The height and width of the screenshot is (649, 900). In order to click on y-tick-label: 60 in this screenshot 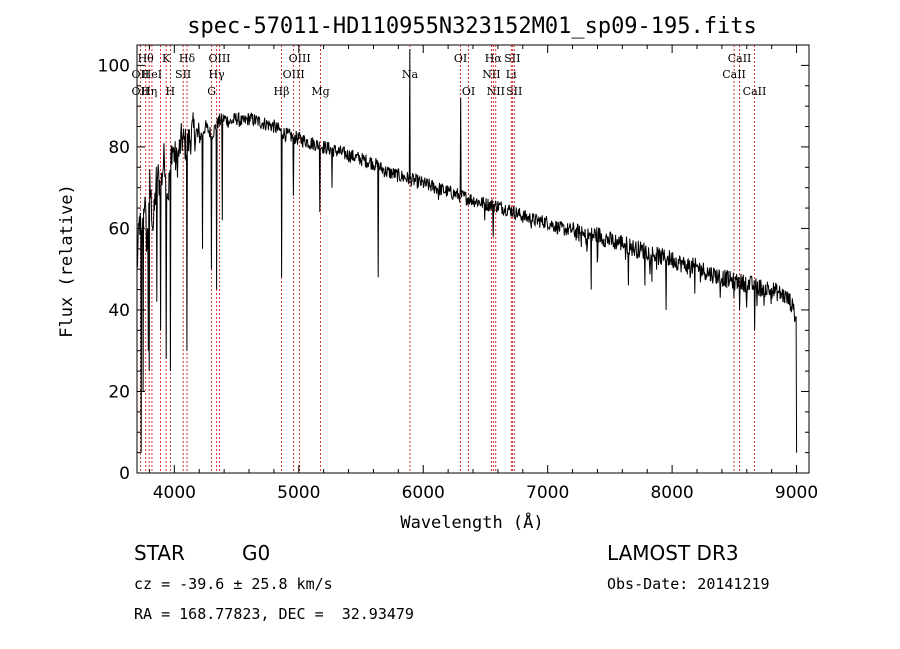, I will do `click(119, 229)`.